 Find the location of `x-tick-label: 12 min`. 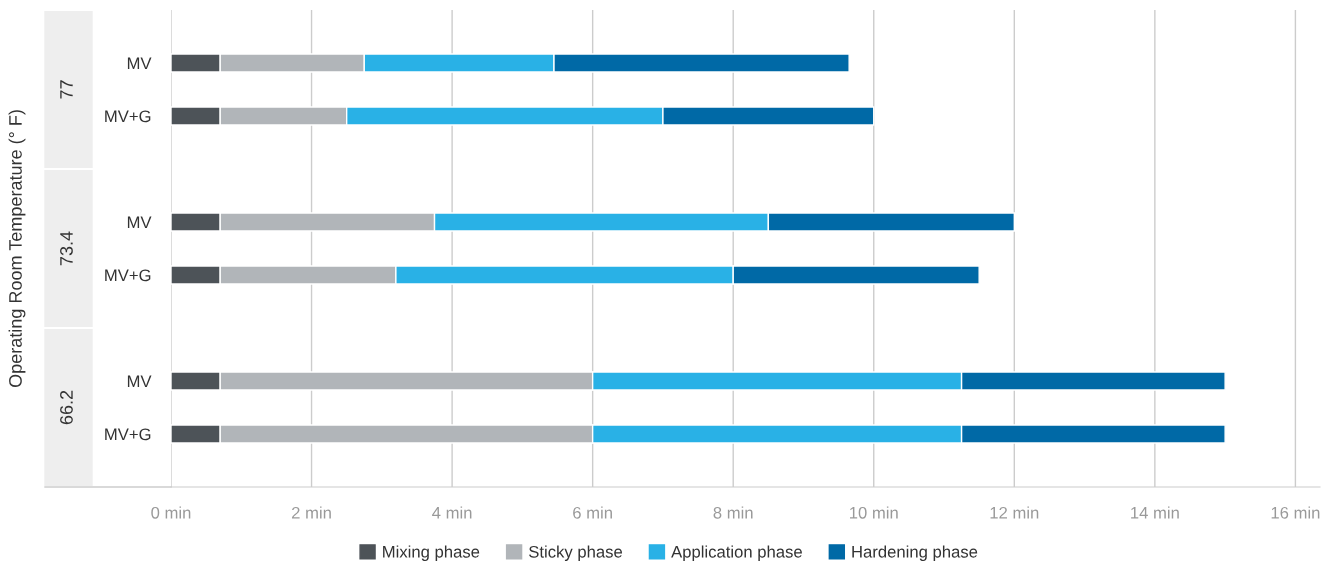

x-tick-label: 12 min is located at coordinates (1014, 512).